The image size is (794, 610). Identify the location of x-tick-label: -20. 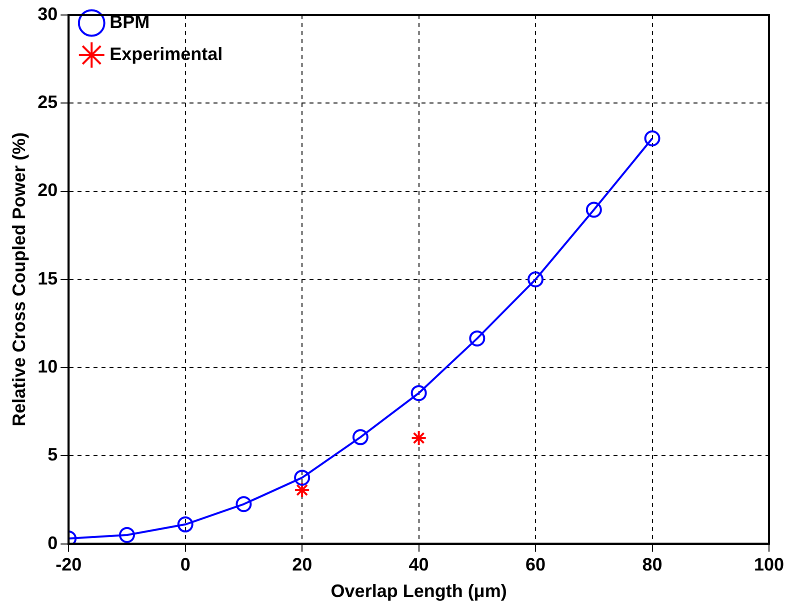
(69, 564).